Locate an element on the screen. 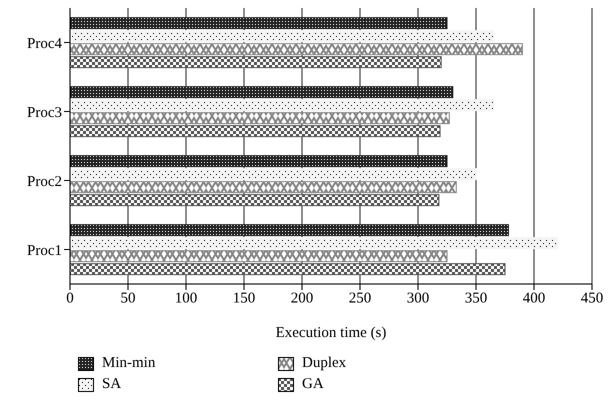 Image resolution: width=613 pixels, height=402 pixels. y-tick-label: Proc4 is located at coordinates (44, 44).